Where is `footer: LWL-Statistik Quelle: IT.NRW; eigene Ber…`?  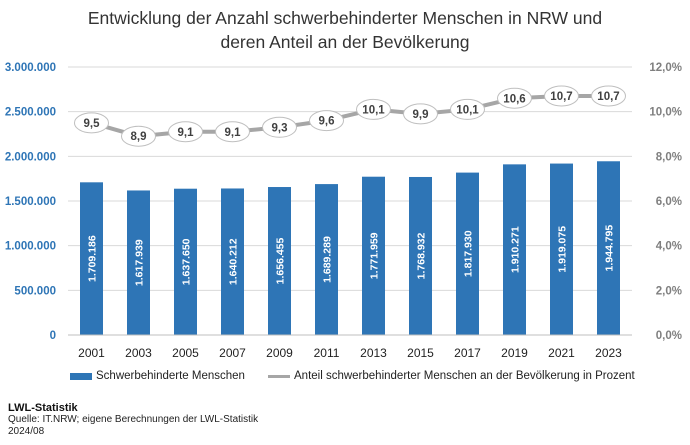 footer: LWL-Statistik Quelle: IT.NRW; eigene Ber… is located at coordinates (133, 420).